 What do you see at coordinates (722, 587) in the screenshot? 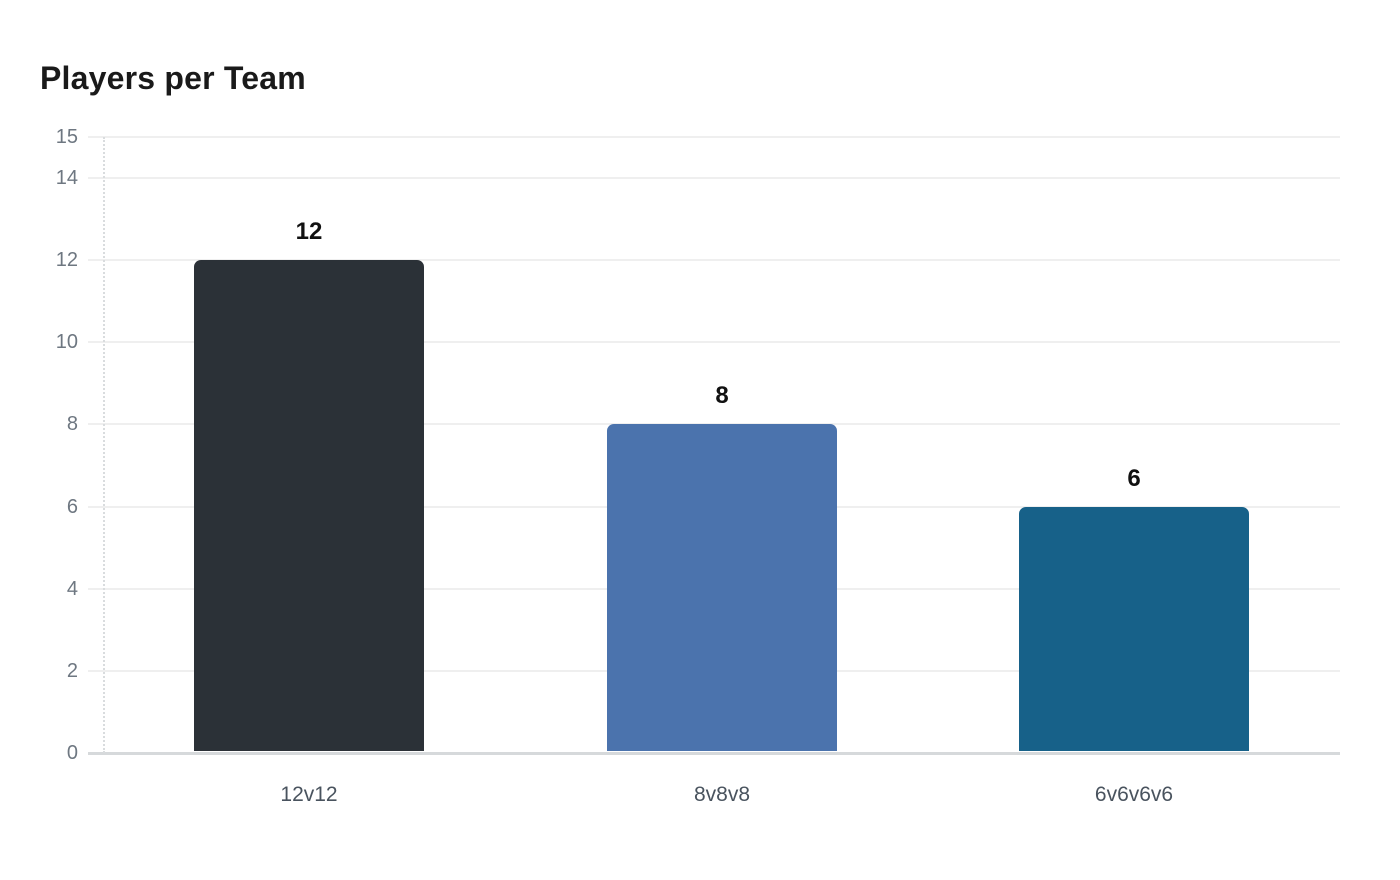
I see `bar-8v8v8` at bounding box center [722, 587].